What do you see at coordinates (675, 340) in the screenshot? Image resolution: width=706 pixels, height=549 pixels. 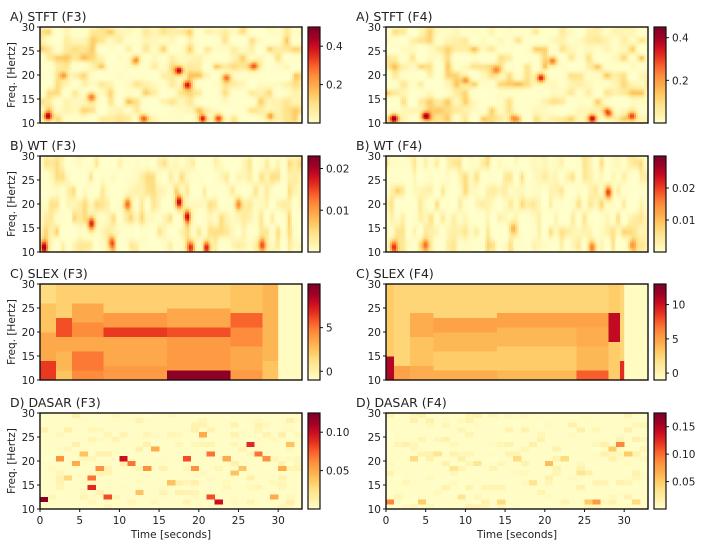 I see `colorbar-tick-label: 5` at bounding box center [675, 340].